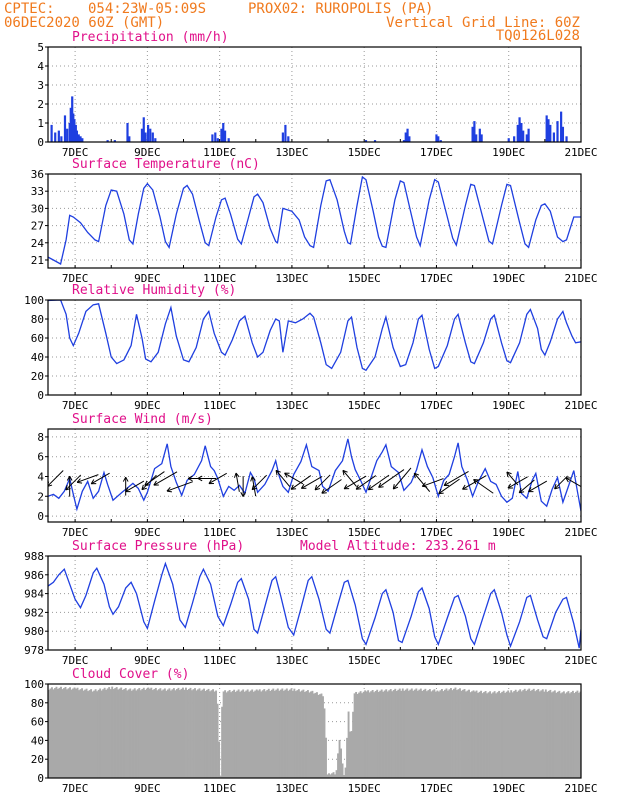  I want to click on y-tick-label: 100, so click(34, 300).